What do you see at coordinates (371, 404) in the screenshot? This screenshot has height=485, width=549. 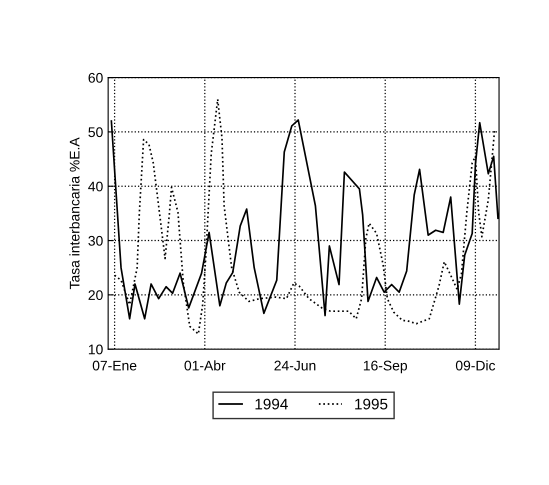 I see `legend-label: 1995` at bounding box center [371, 404].